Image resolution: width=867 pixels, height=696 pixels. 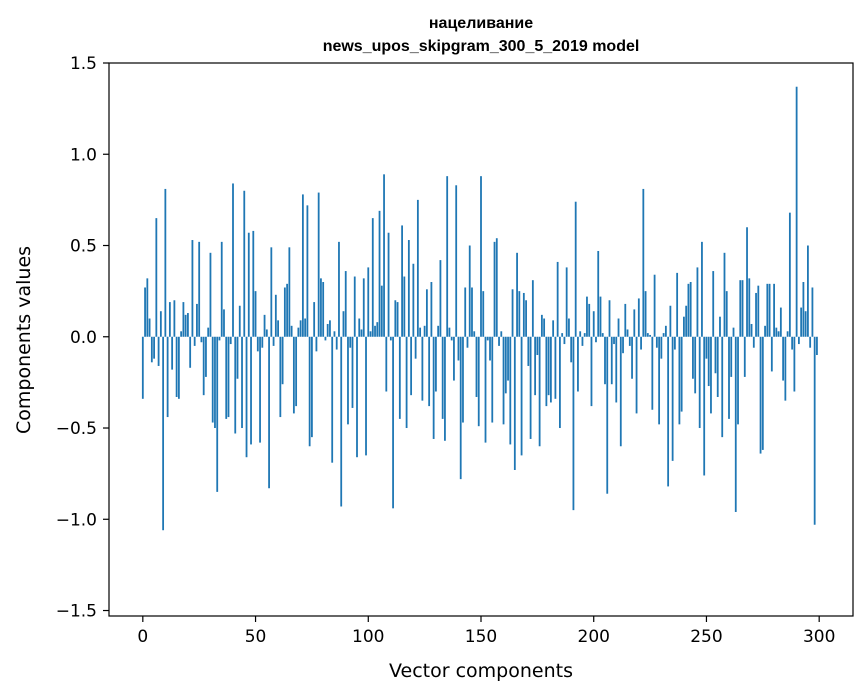 What do you see at coordinates (83, 155) in the screenshot?
I see `y-tick-label: 1.0` at bounding box center [83, 155].